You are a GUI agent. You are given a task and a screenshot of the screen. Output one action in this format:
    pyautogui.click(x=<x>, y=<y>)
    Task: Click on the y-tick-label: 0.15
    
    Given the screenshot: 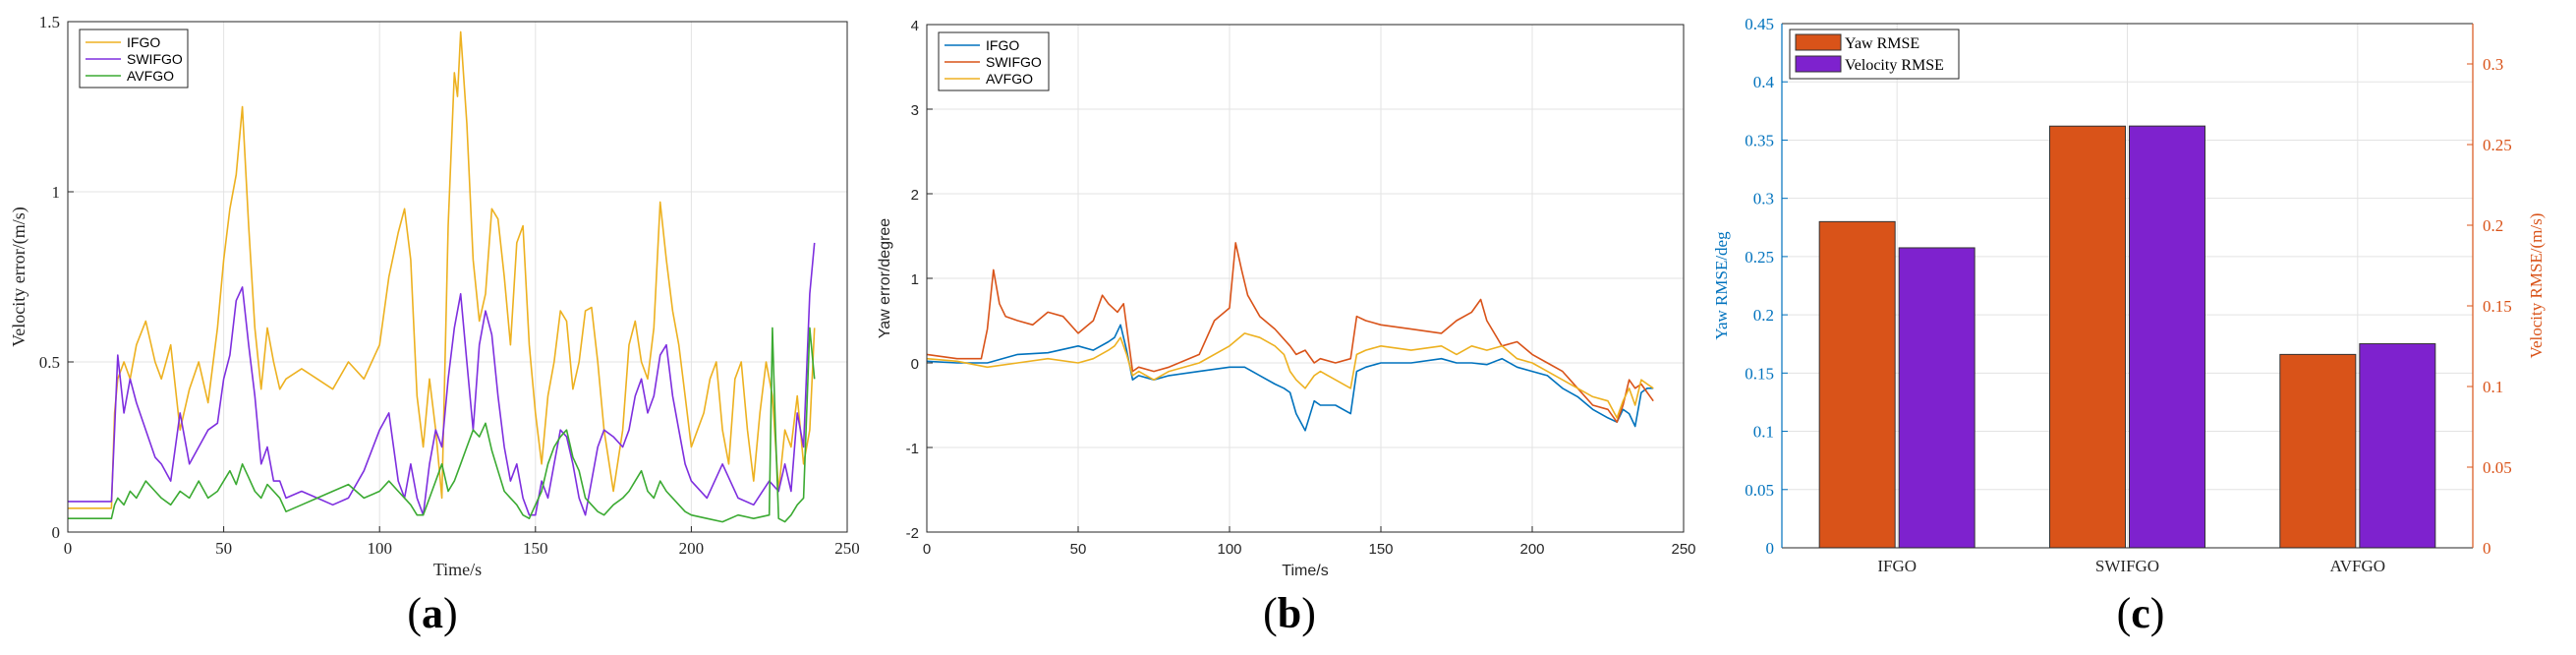 What is the action you would take?
    pyautogui.click(x=1760, y=373)
    